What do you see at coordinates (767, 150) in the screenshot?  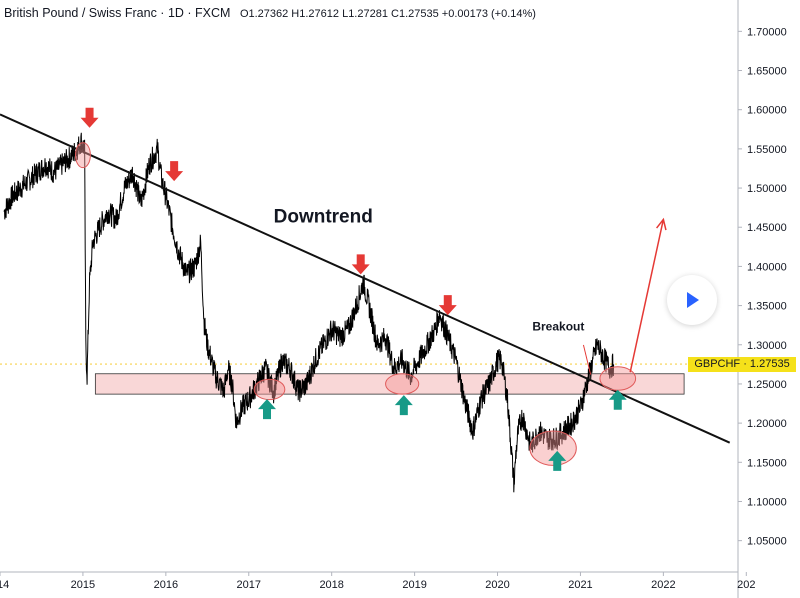 I see `y-tick-label: 1.55000` at bounding box center [767, 150].